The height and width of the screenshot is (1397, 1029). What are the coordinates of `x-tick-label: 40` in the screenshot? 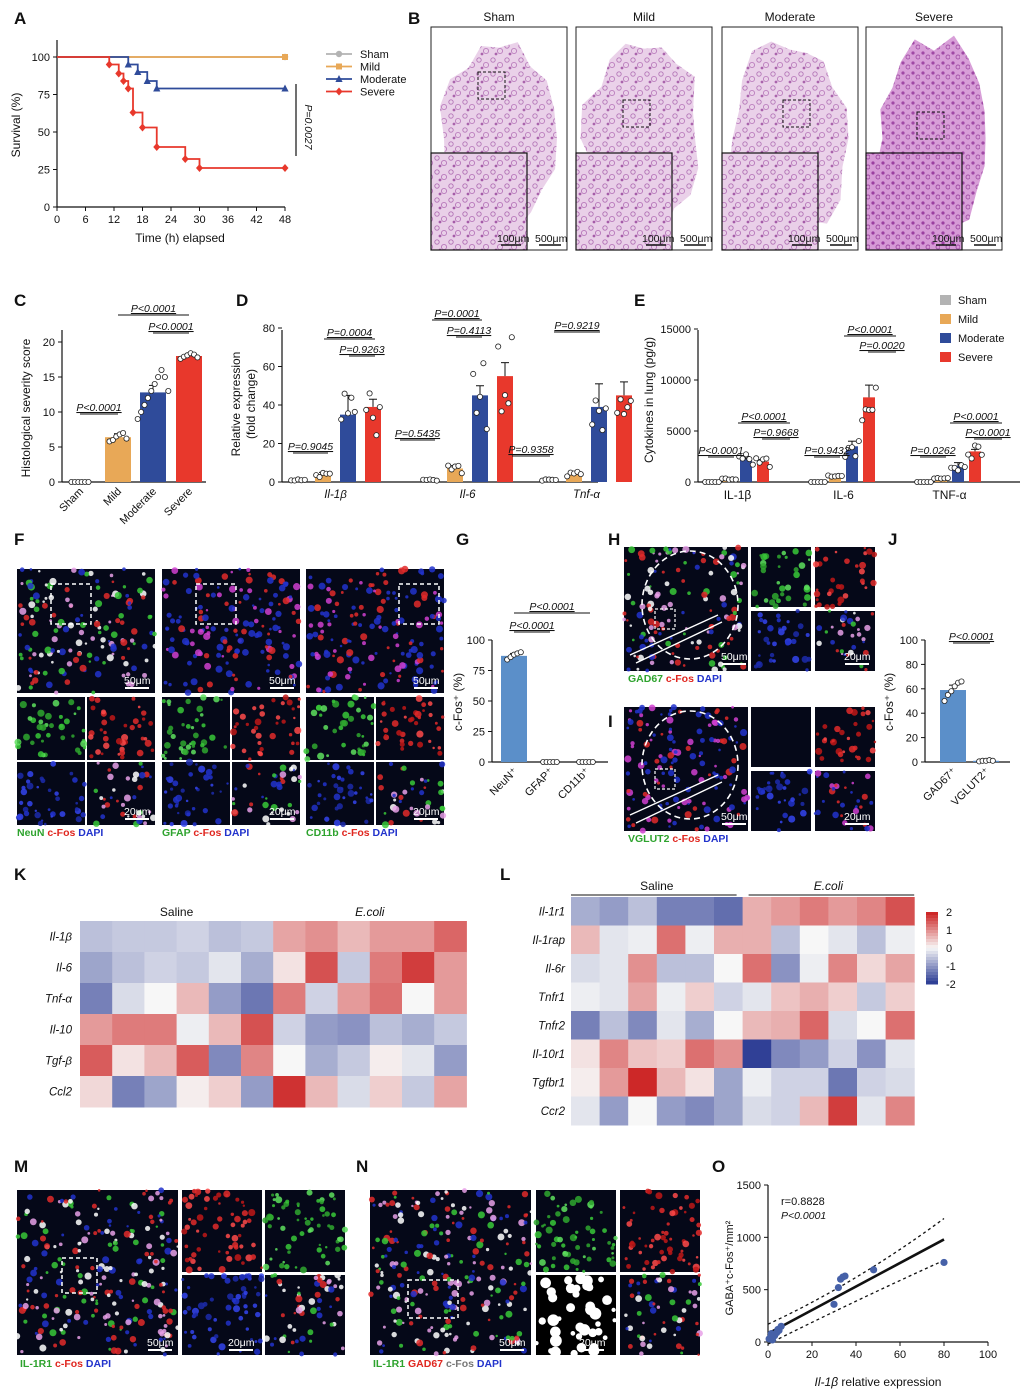 It's located at (856, 1355).